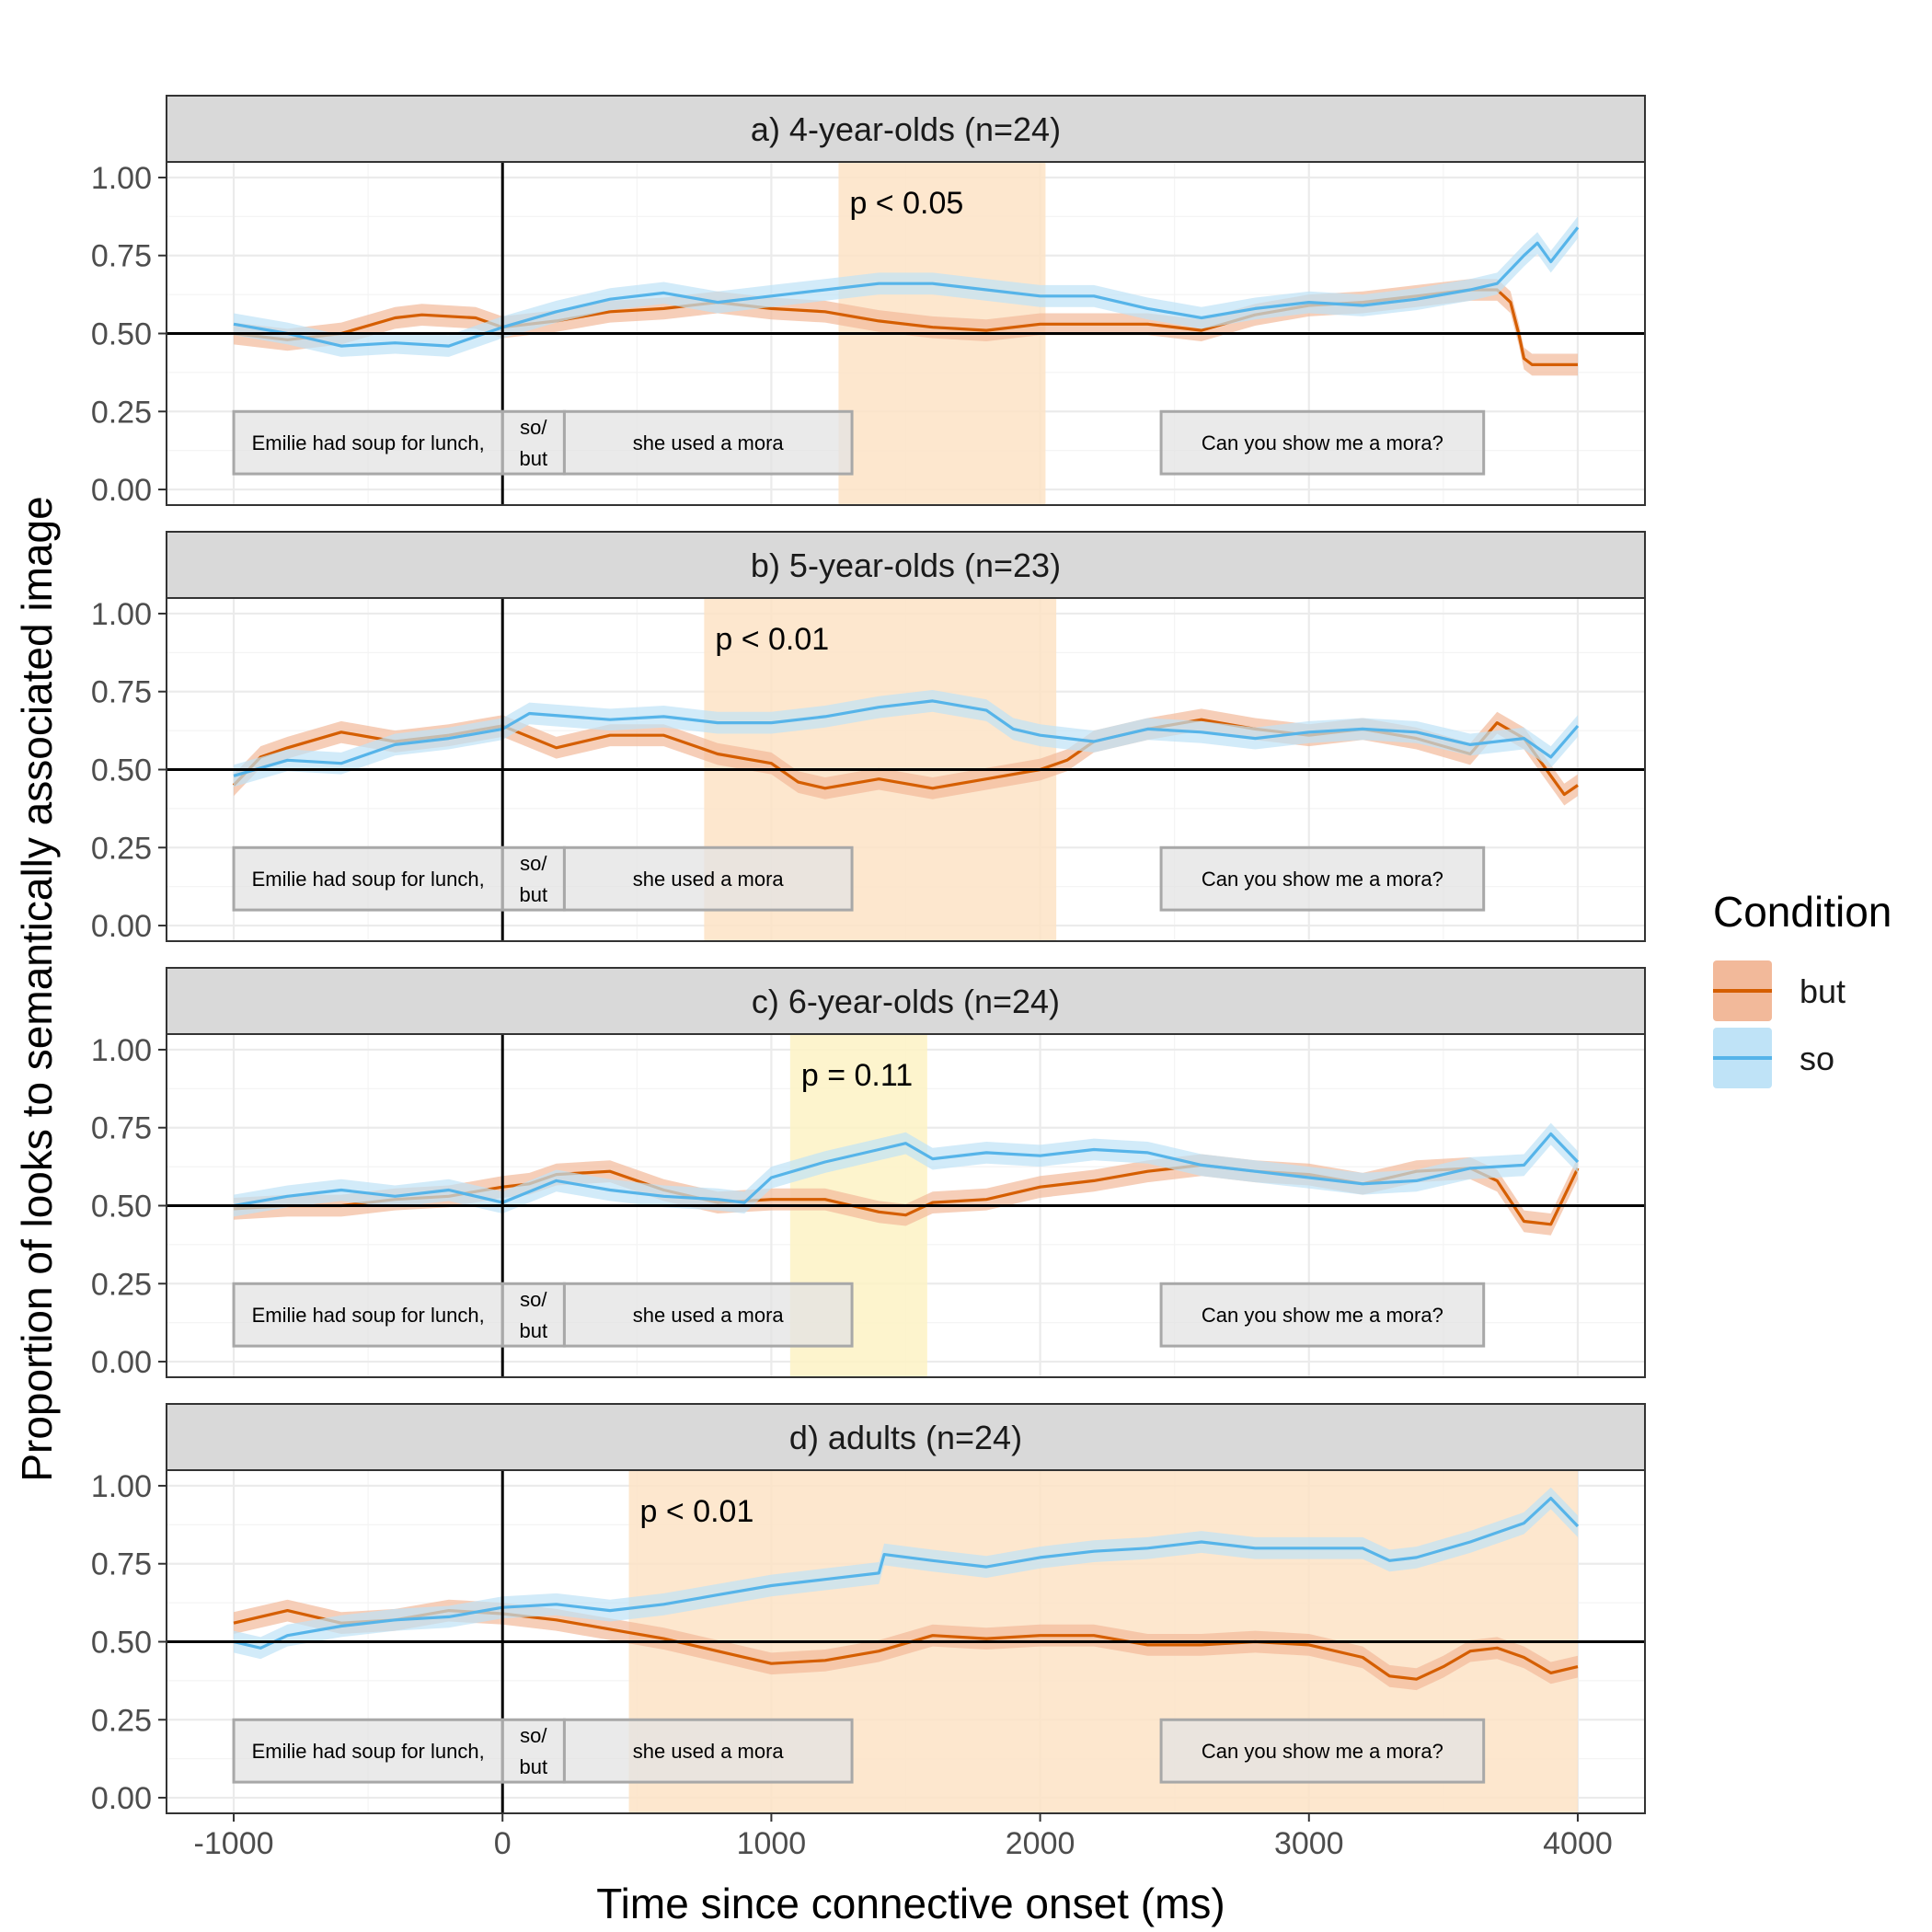  I want to click on x-tick-label: 0, so click(503, 1843).